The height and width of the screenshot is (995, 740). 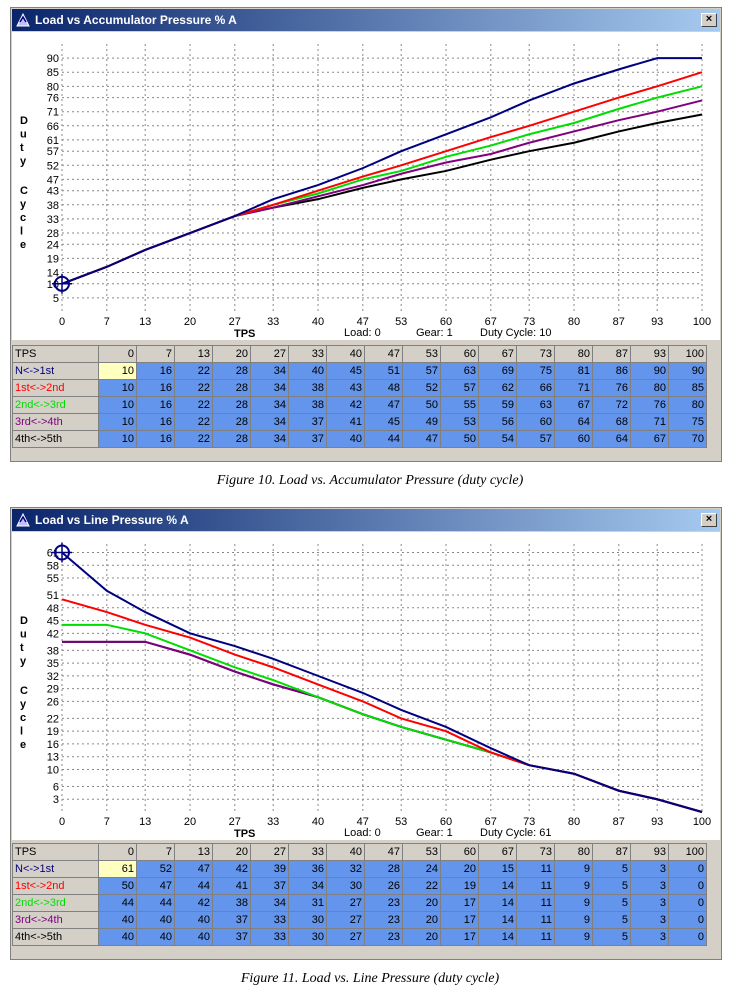 What do you see at coordinates (497, 869) in the screenshot?
I see `table-cell: 15` at bounding box center [497, 869].